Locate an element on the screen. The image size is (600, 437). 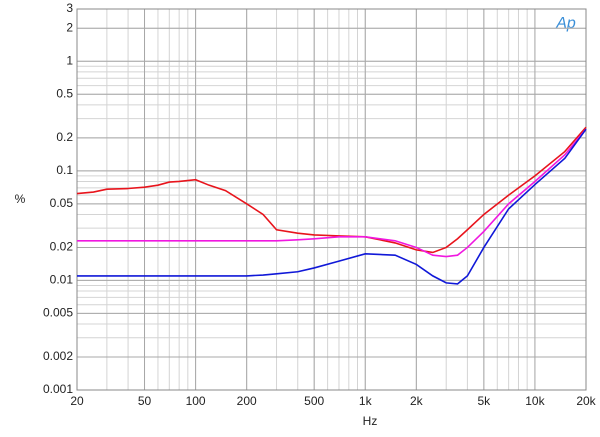
y-tick-label: 0.1 is located at coordinates (64, 170).